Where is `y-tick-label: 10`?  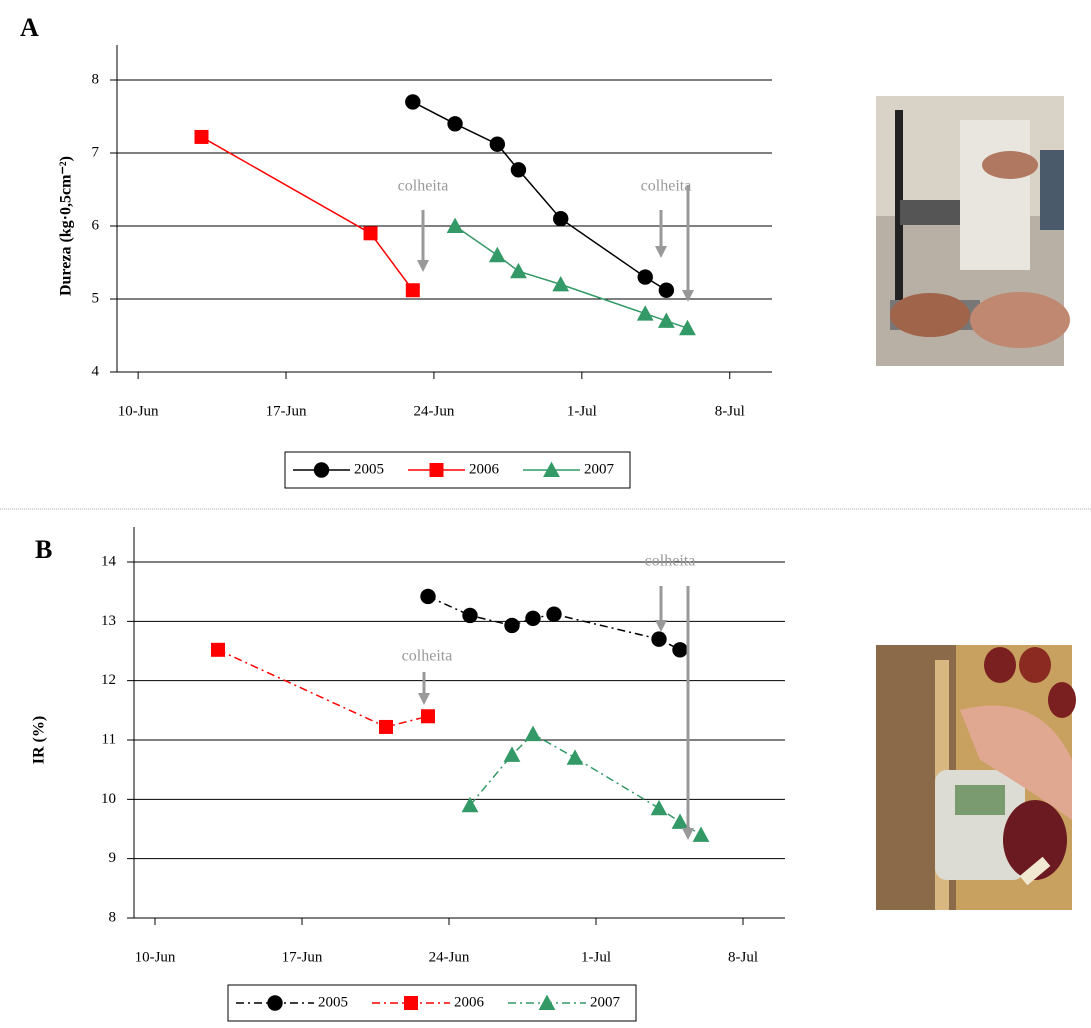
y-tick-label: 10 is located at coordinates (108, 799).